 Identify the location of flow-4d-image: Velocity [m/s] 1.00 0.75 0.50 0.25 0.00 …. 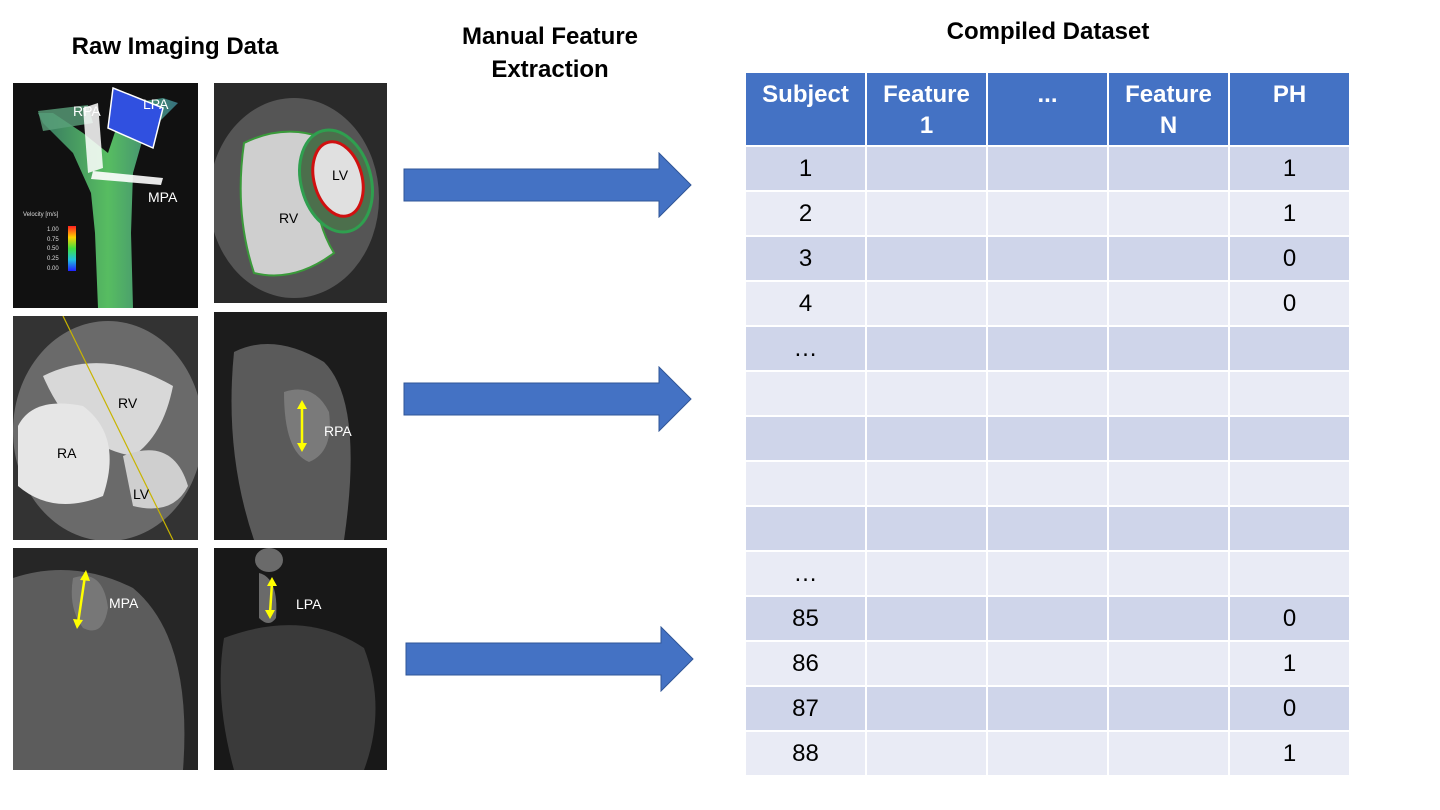
(105, 195).